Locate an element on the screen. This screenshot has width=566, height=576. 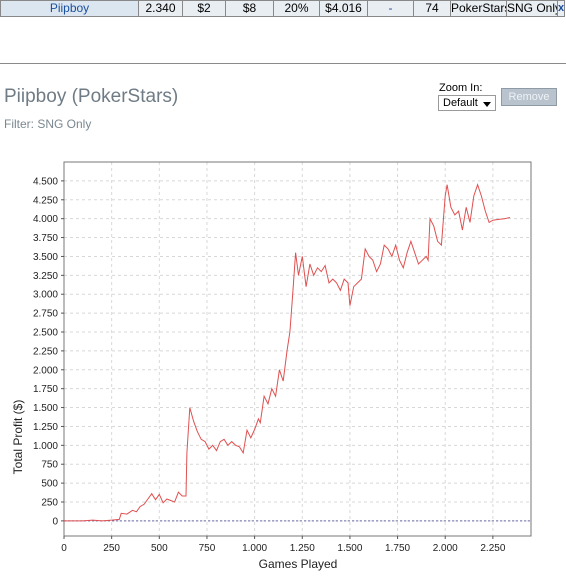
x-tick-label: 750 is located at coordinates (207, 548).